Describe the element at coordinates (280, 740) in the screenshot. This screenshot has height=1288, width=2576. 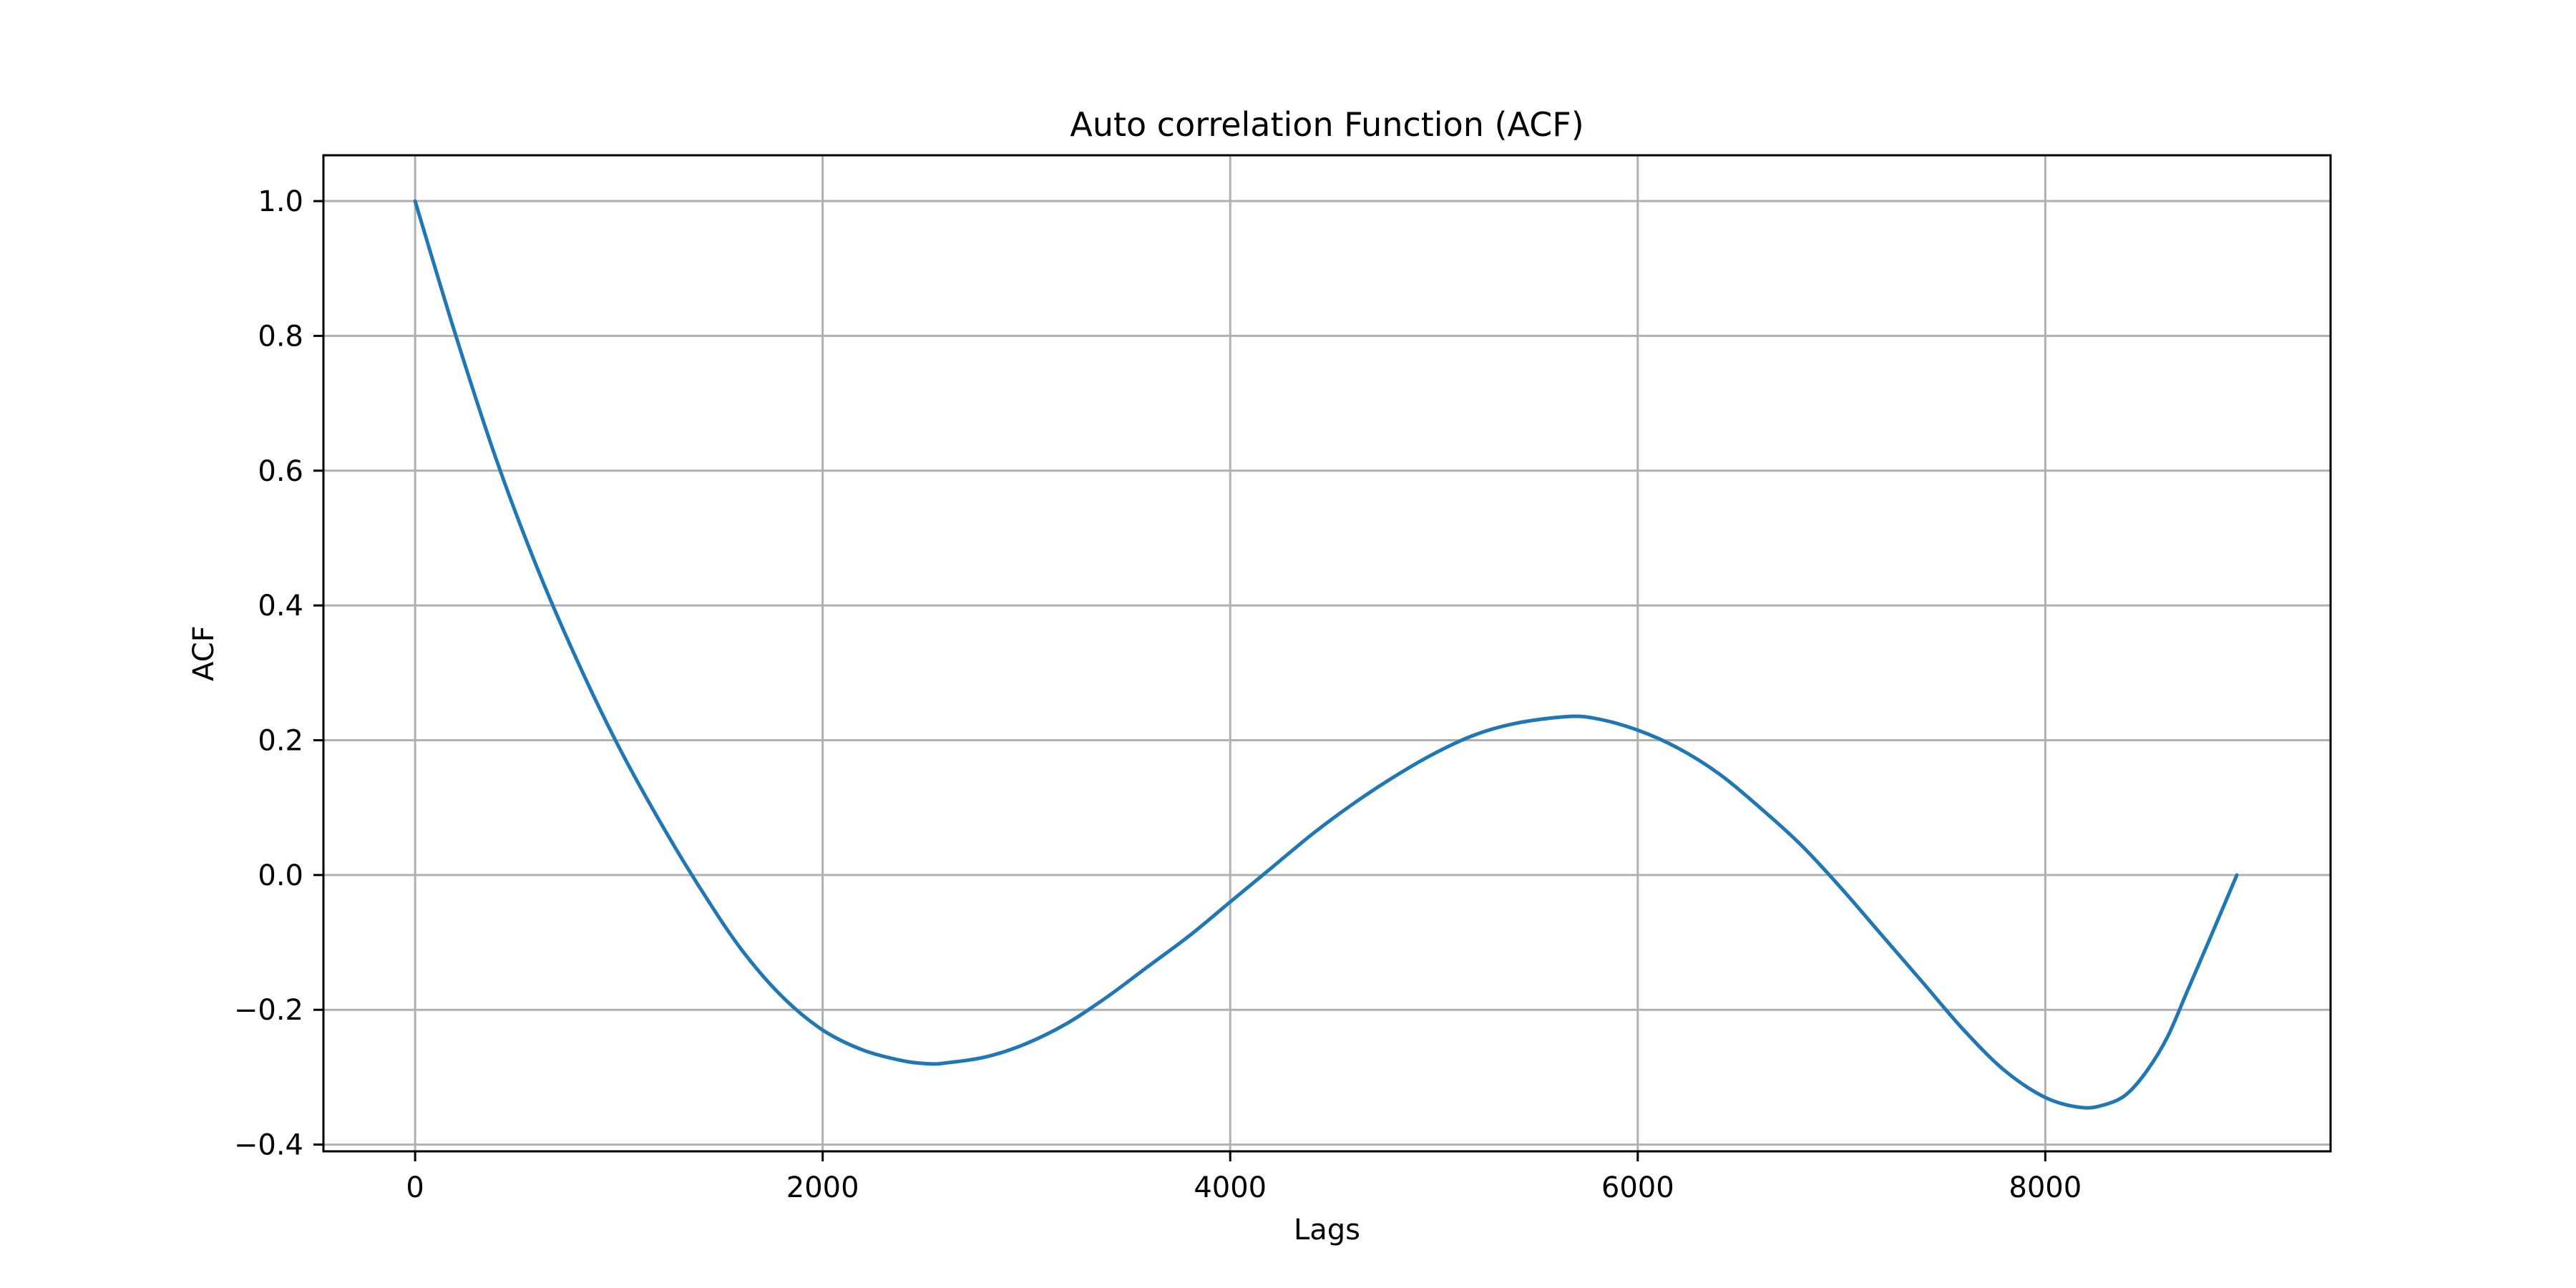
I see `y-tick-label: 0.2` at that location.